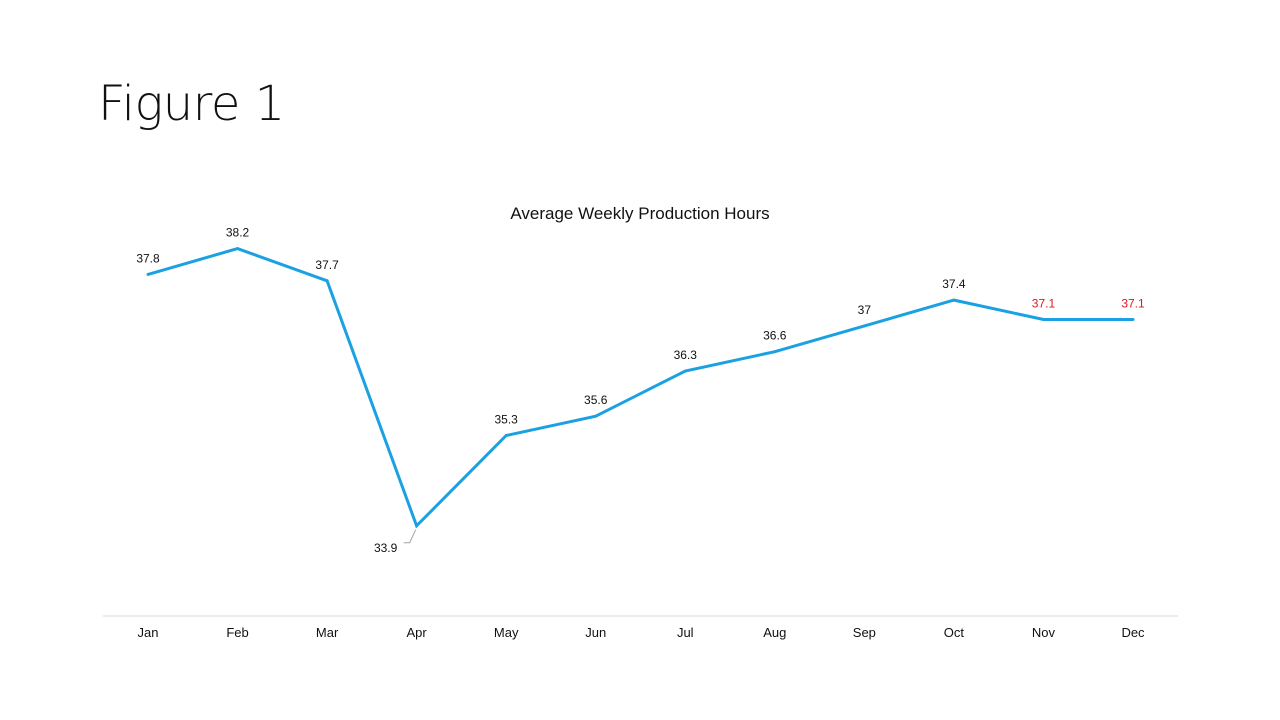 Image resolution: width=1280 pixels, height=720 pixels. Describe the element at coordinates (595, 632) in the screenshot. I see `x-tick-label-jun: Jun` at that location.